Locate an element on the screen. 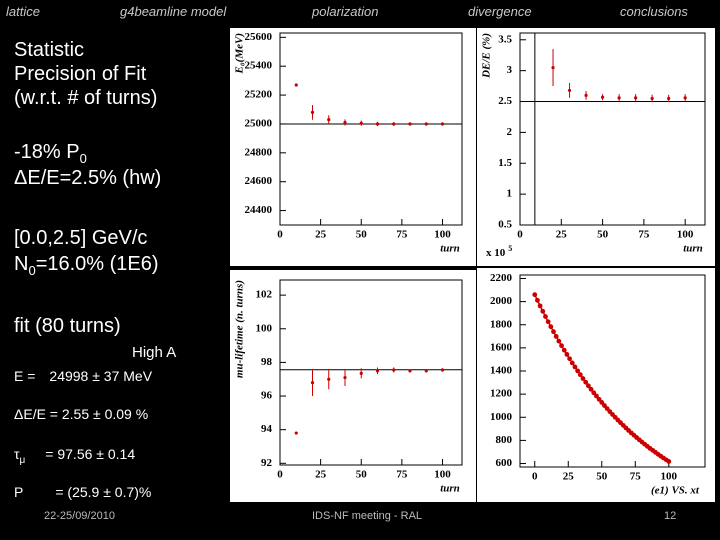 The height and width of the screenshot is (540, 720). y-tick-label: 25400 is located at coordinates (259, 66).